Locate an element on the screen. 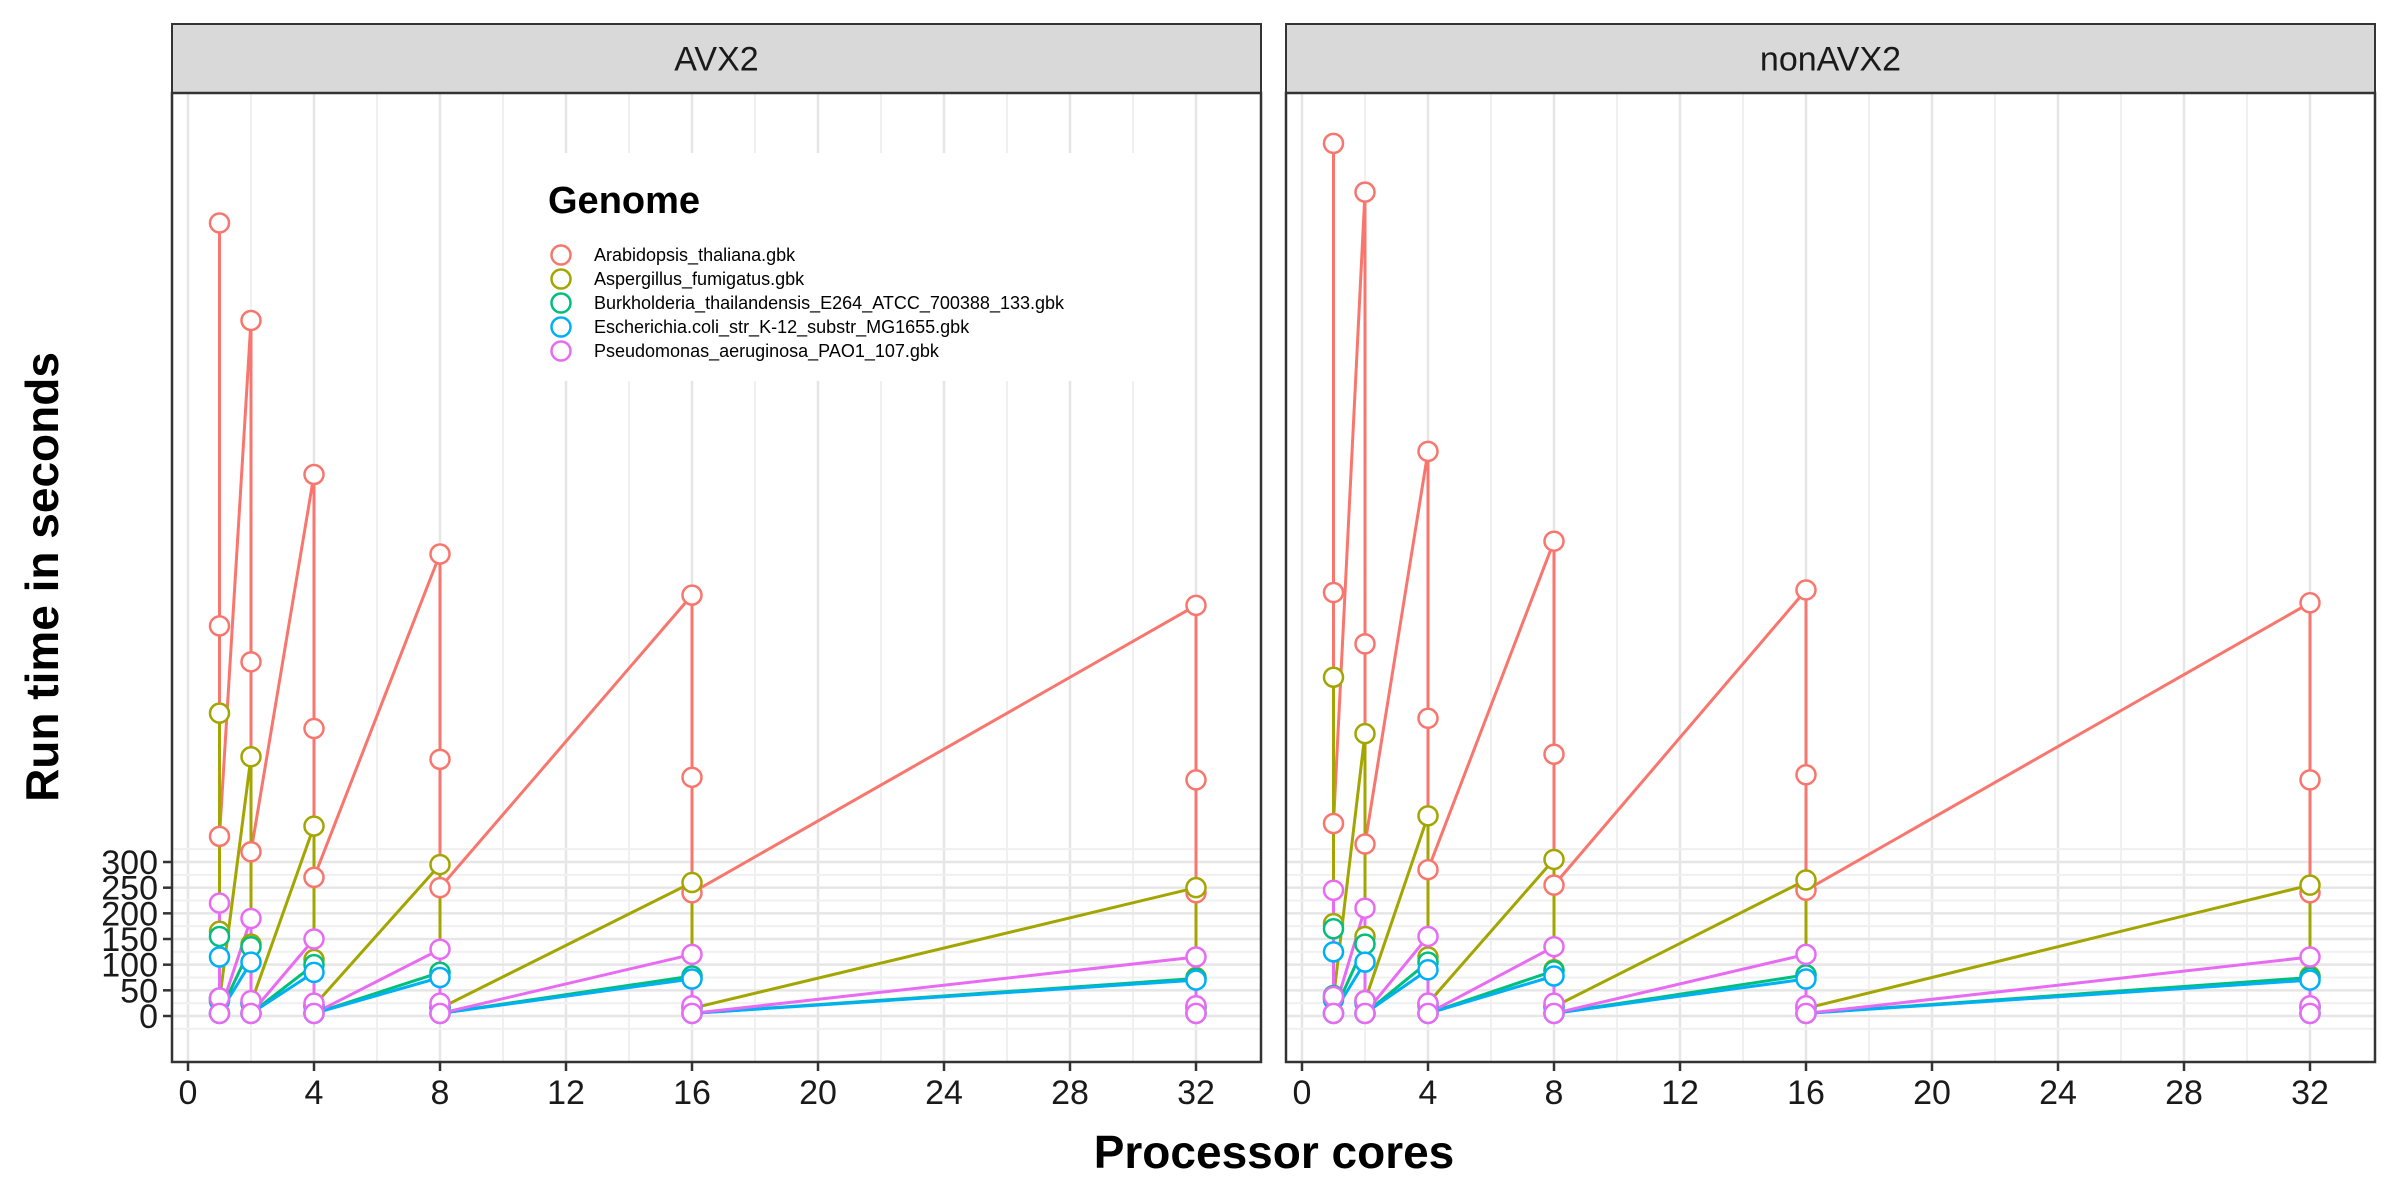 Image resolution: width=2400 pixels, height=1200 pixels. facet-strip-avx2 is located at coordinates (716, 58).